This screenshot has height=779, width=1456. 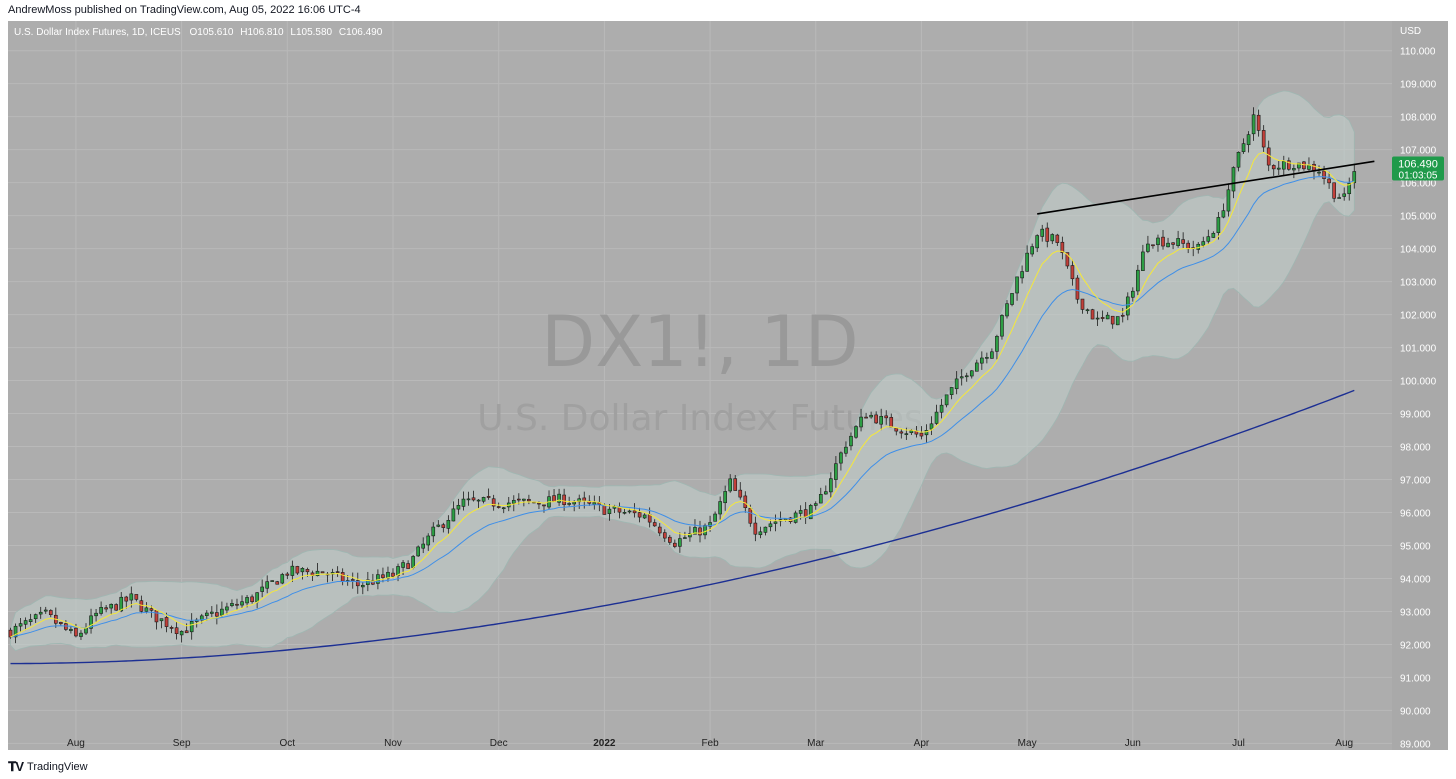 I want to click on price-axis, so click(x=1420, y=385).